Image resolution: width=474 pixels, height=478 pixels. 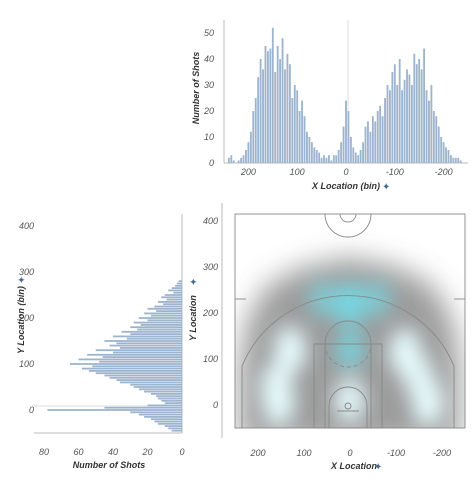 What do you see at coordinates (21, 320) in the screenshot?
I see `left-y-axis-label: Y Location (bin)` at bounding box center [21, 320].